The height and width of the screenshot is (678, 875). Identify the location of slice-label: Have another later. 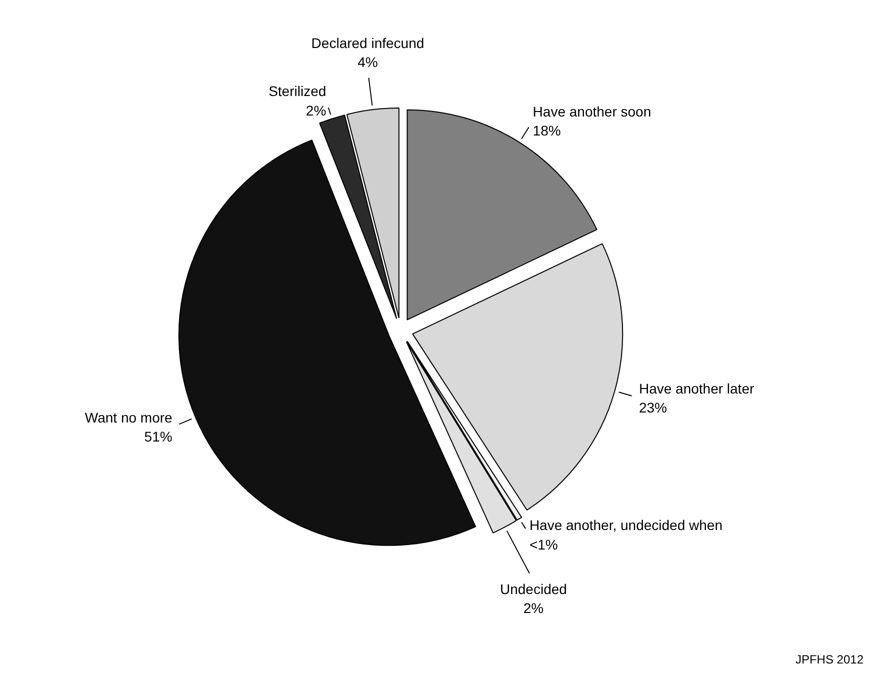
(696, 388).